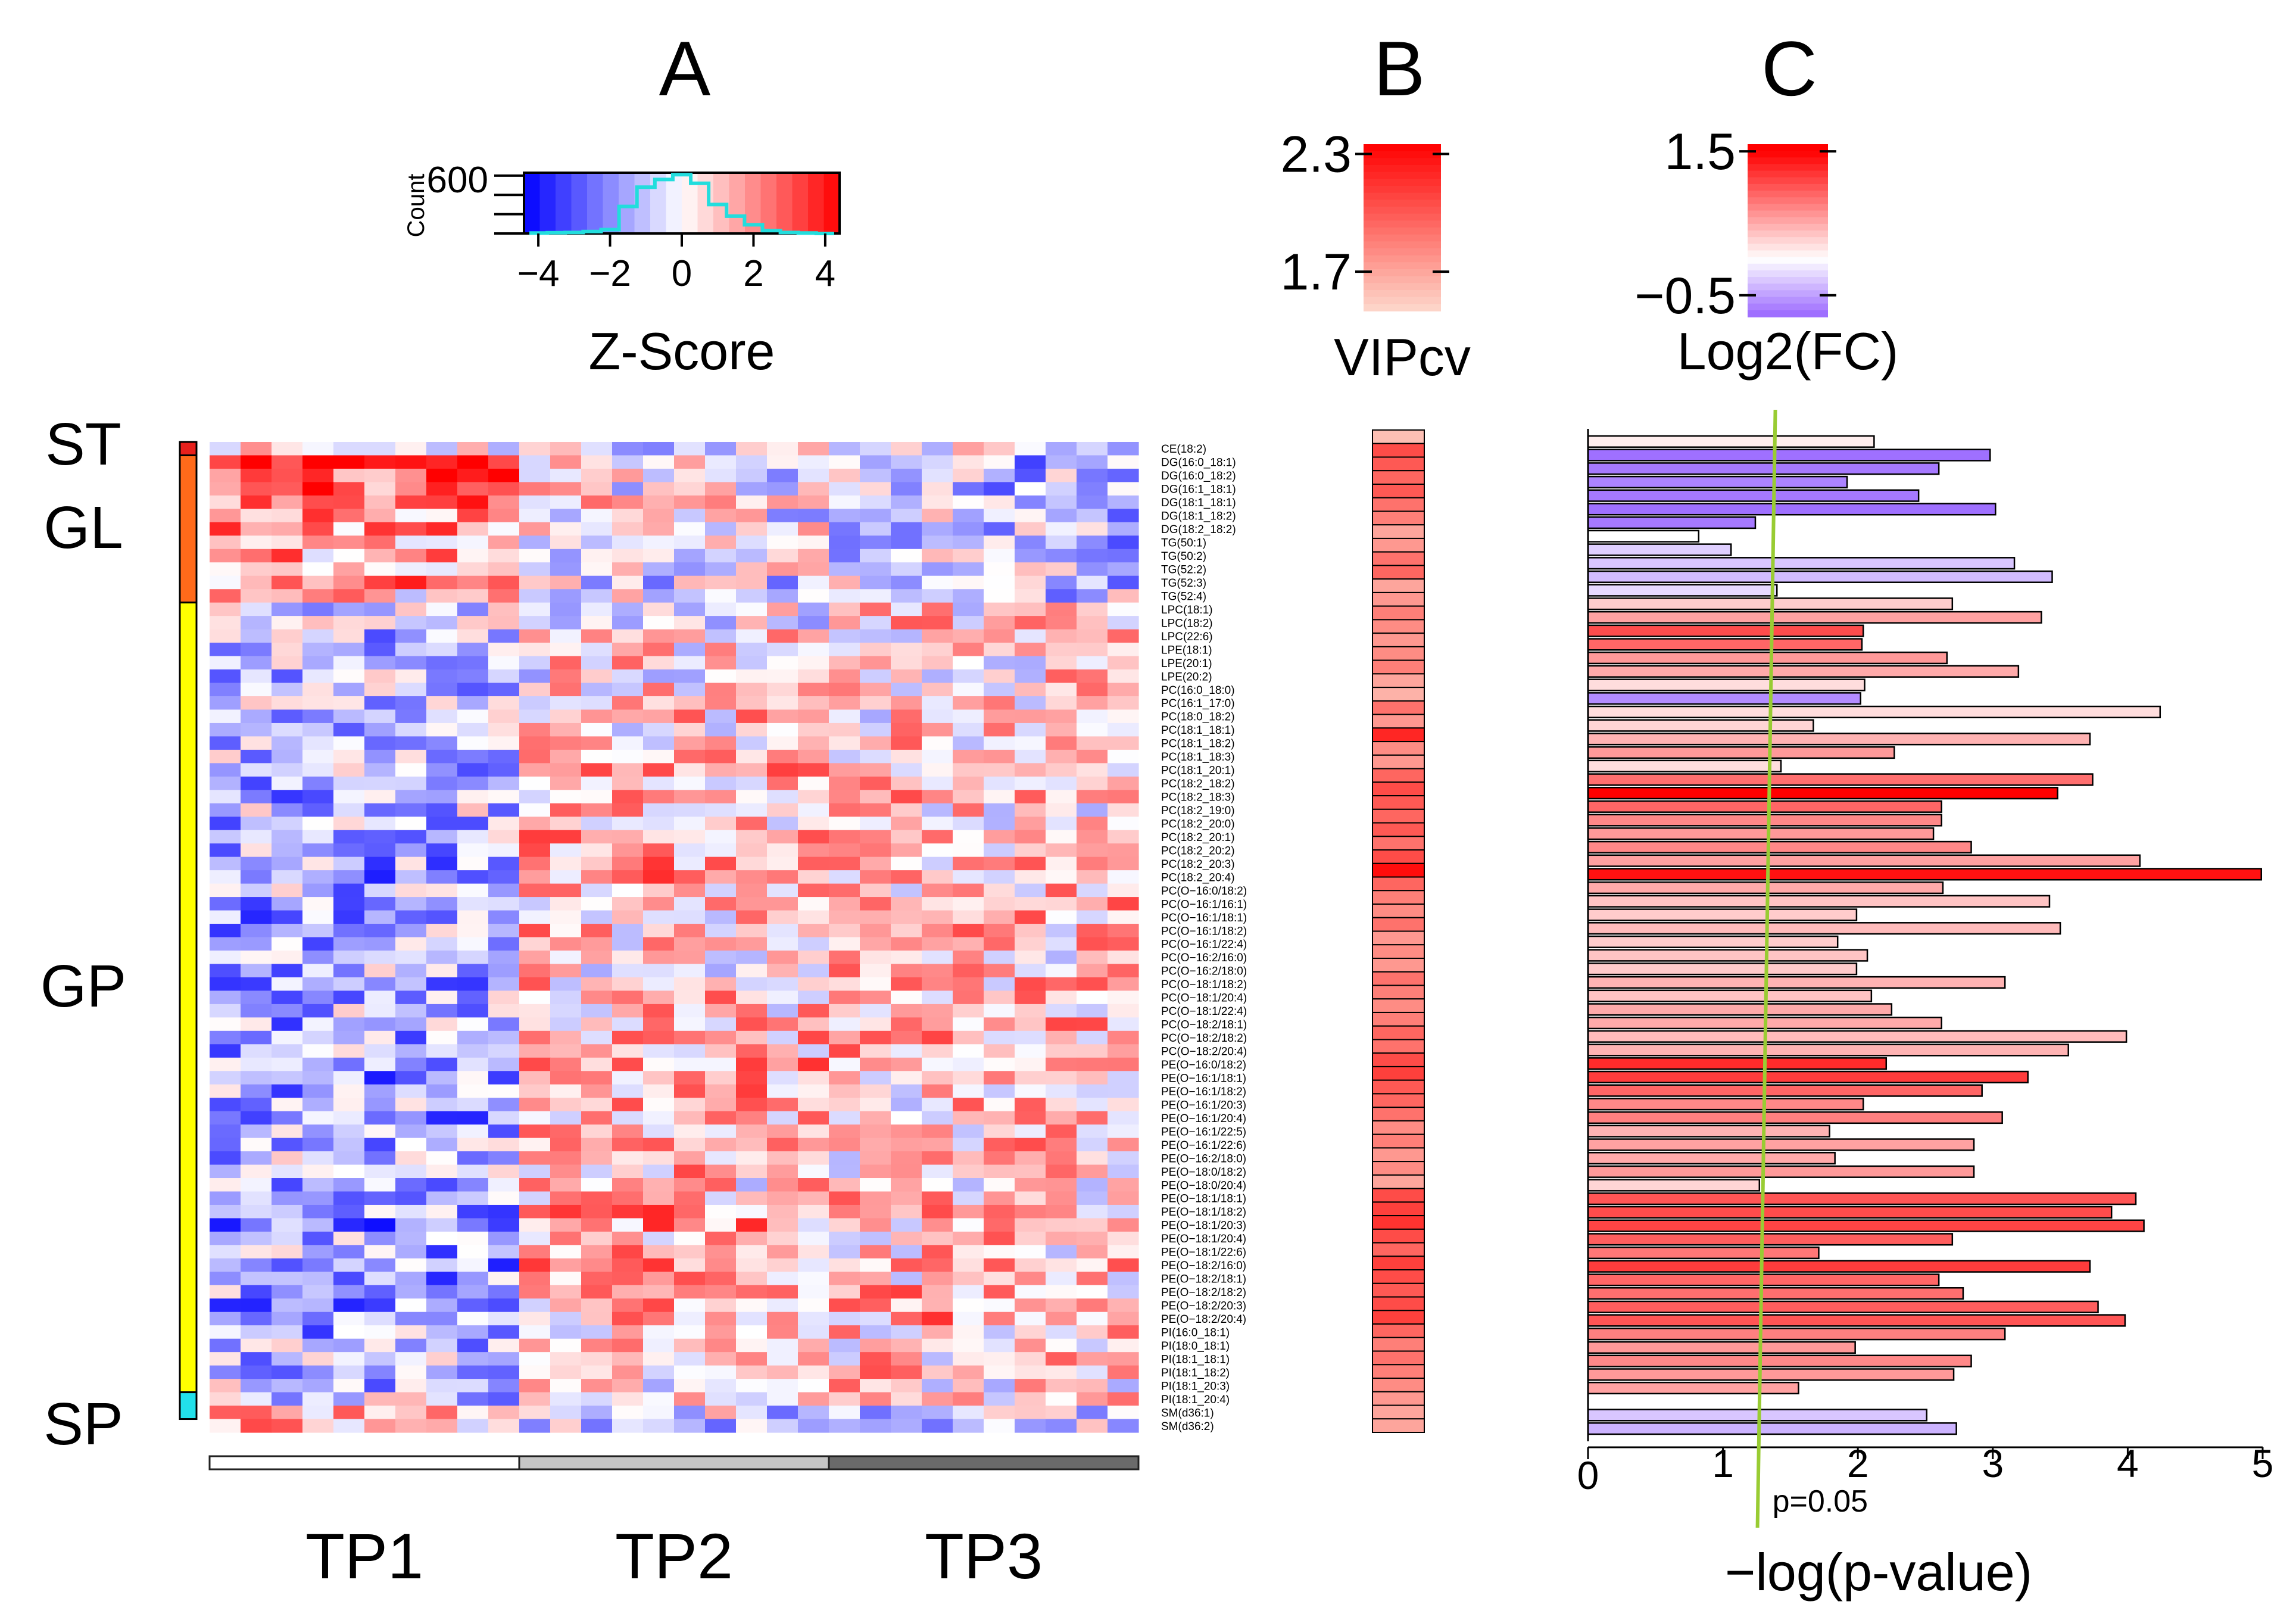 This screenshot has width=2296, height=1620. I want to click on row-label: DG(16:1_18:1), so click(1198, 490).